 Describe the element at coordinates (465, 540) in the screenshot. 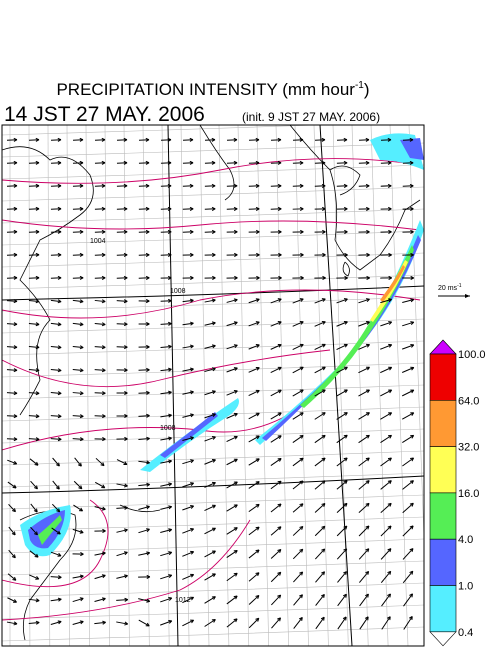

I see `colorbar-label: 4.0` at that location.